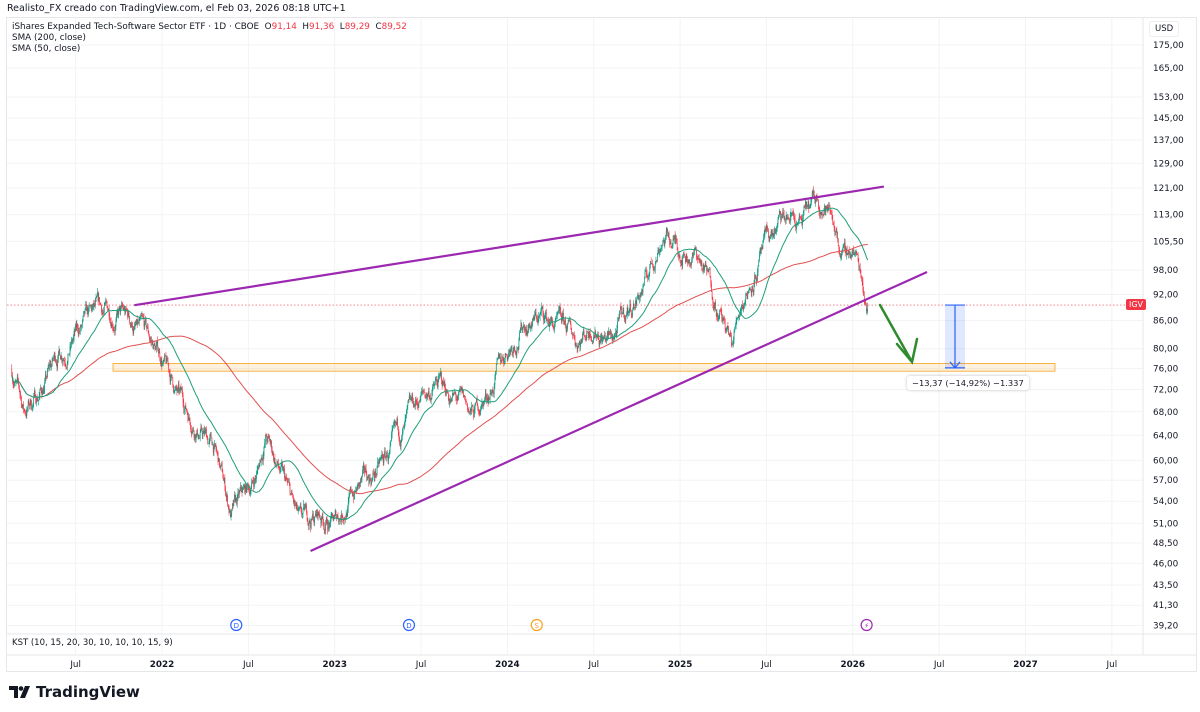 The width and height of the screenshot is (1200, 712). What do you see at coordinates (1166, 350) in the screenshot?
I see `price-tick-label: 80,00` at bounding box center [1166, 350].